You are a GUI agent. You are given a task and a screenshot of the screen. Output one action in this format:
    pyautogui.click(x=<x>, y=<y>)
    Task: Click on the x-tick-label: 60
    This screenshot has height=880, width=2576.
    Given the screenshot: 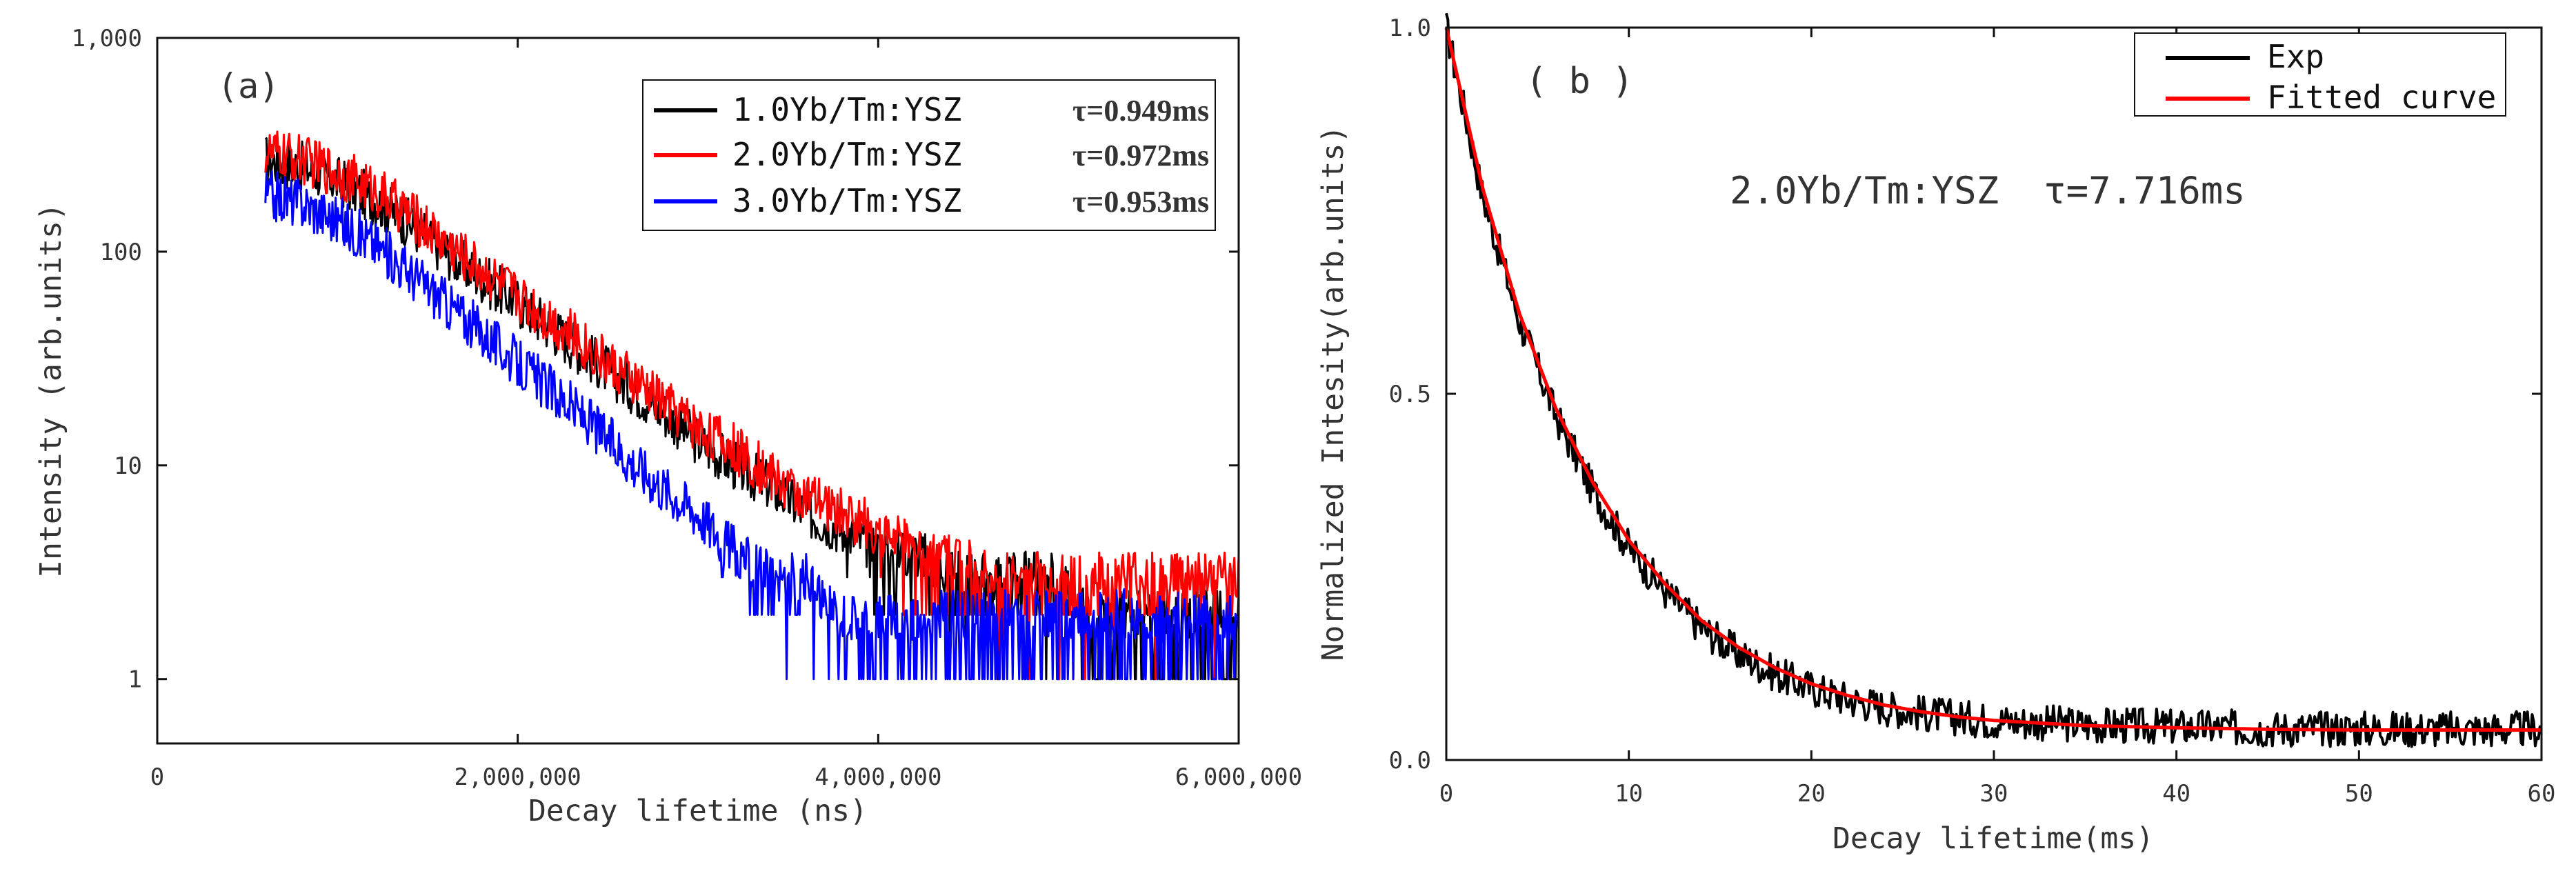 What is the action you would take?
    pyautogui.click(x=2542, y=794)
    